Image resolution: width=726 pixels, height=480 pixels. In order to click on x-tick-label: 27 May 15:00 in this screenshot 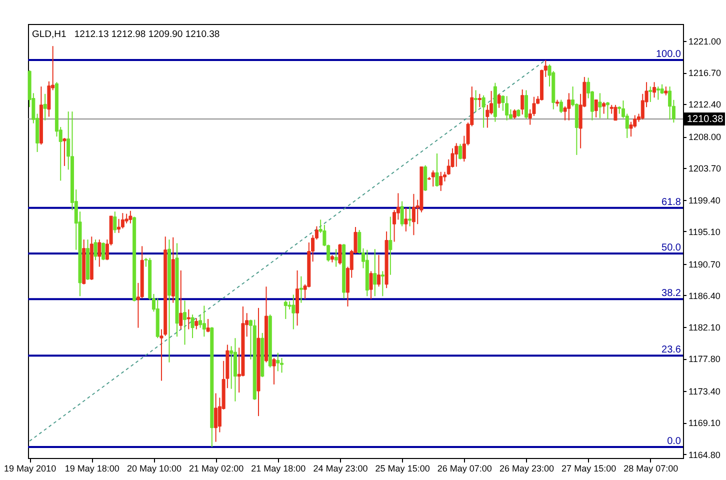, I will do `click(589, 469)`.